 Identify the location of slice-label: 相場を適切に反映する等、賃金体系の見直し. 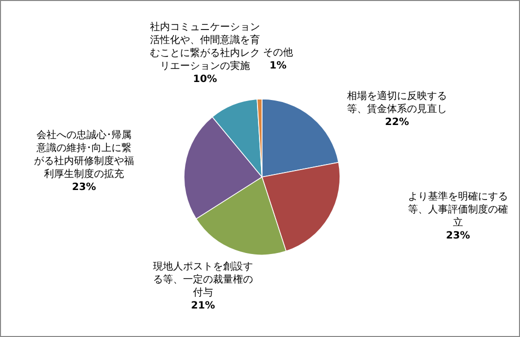
(397, 102).